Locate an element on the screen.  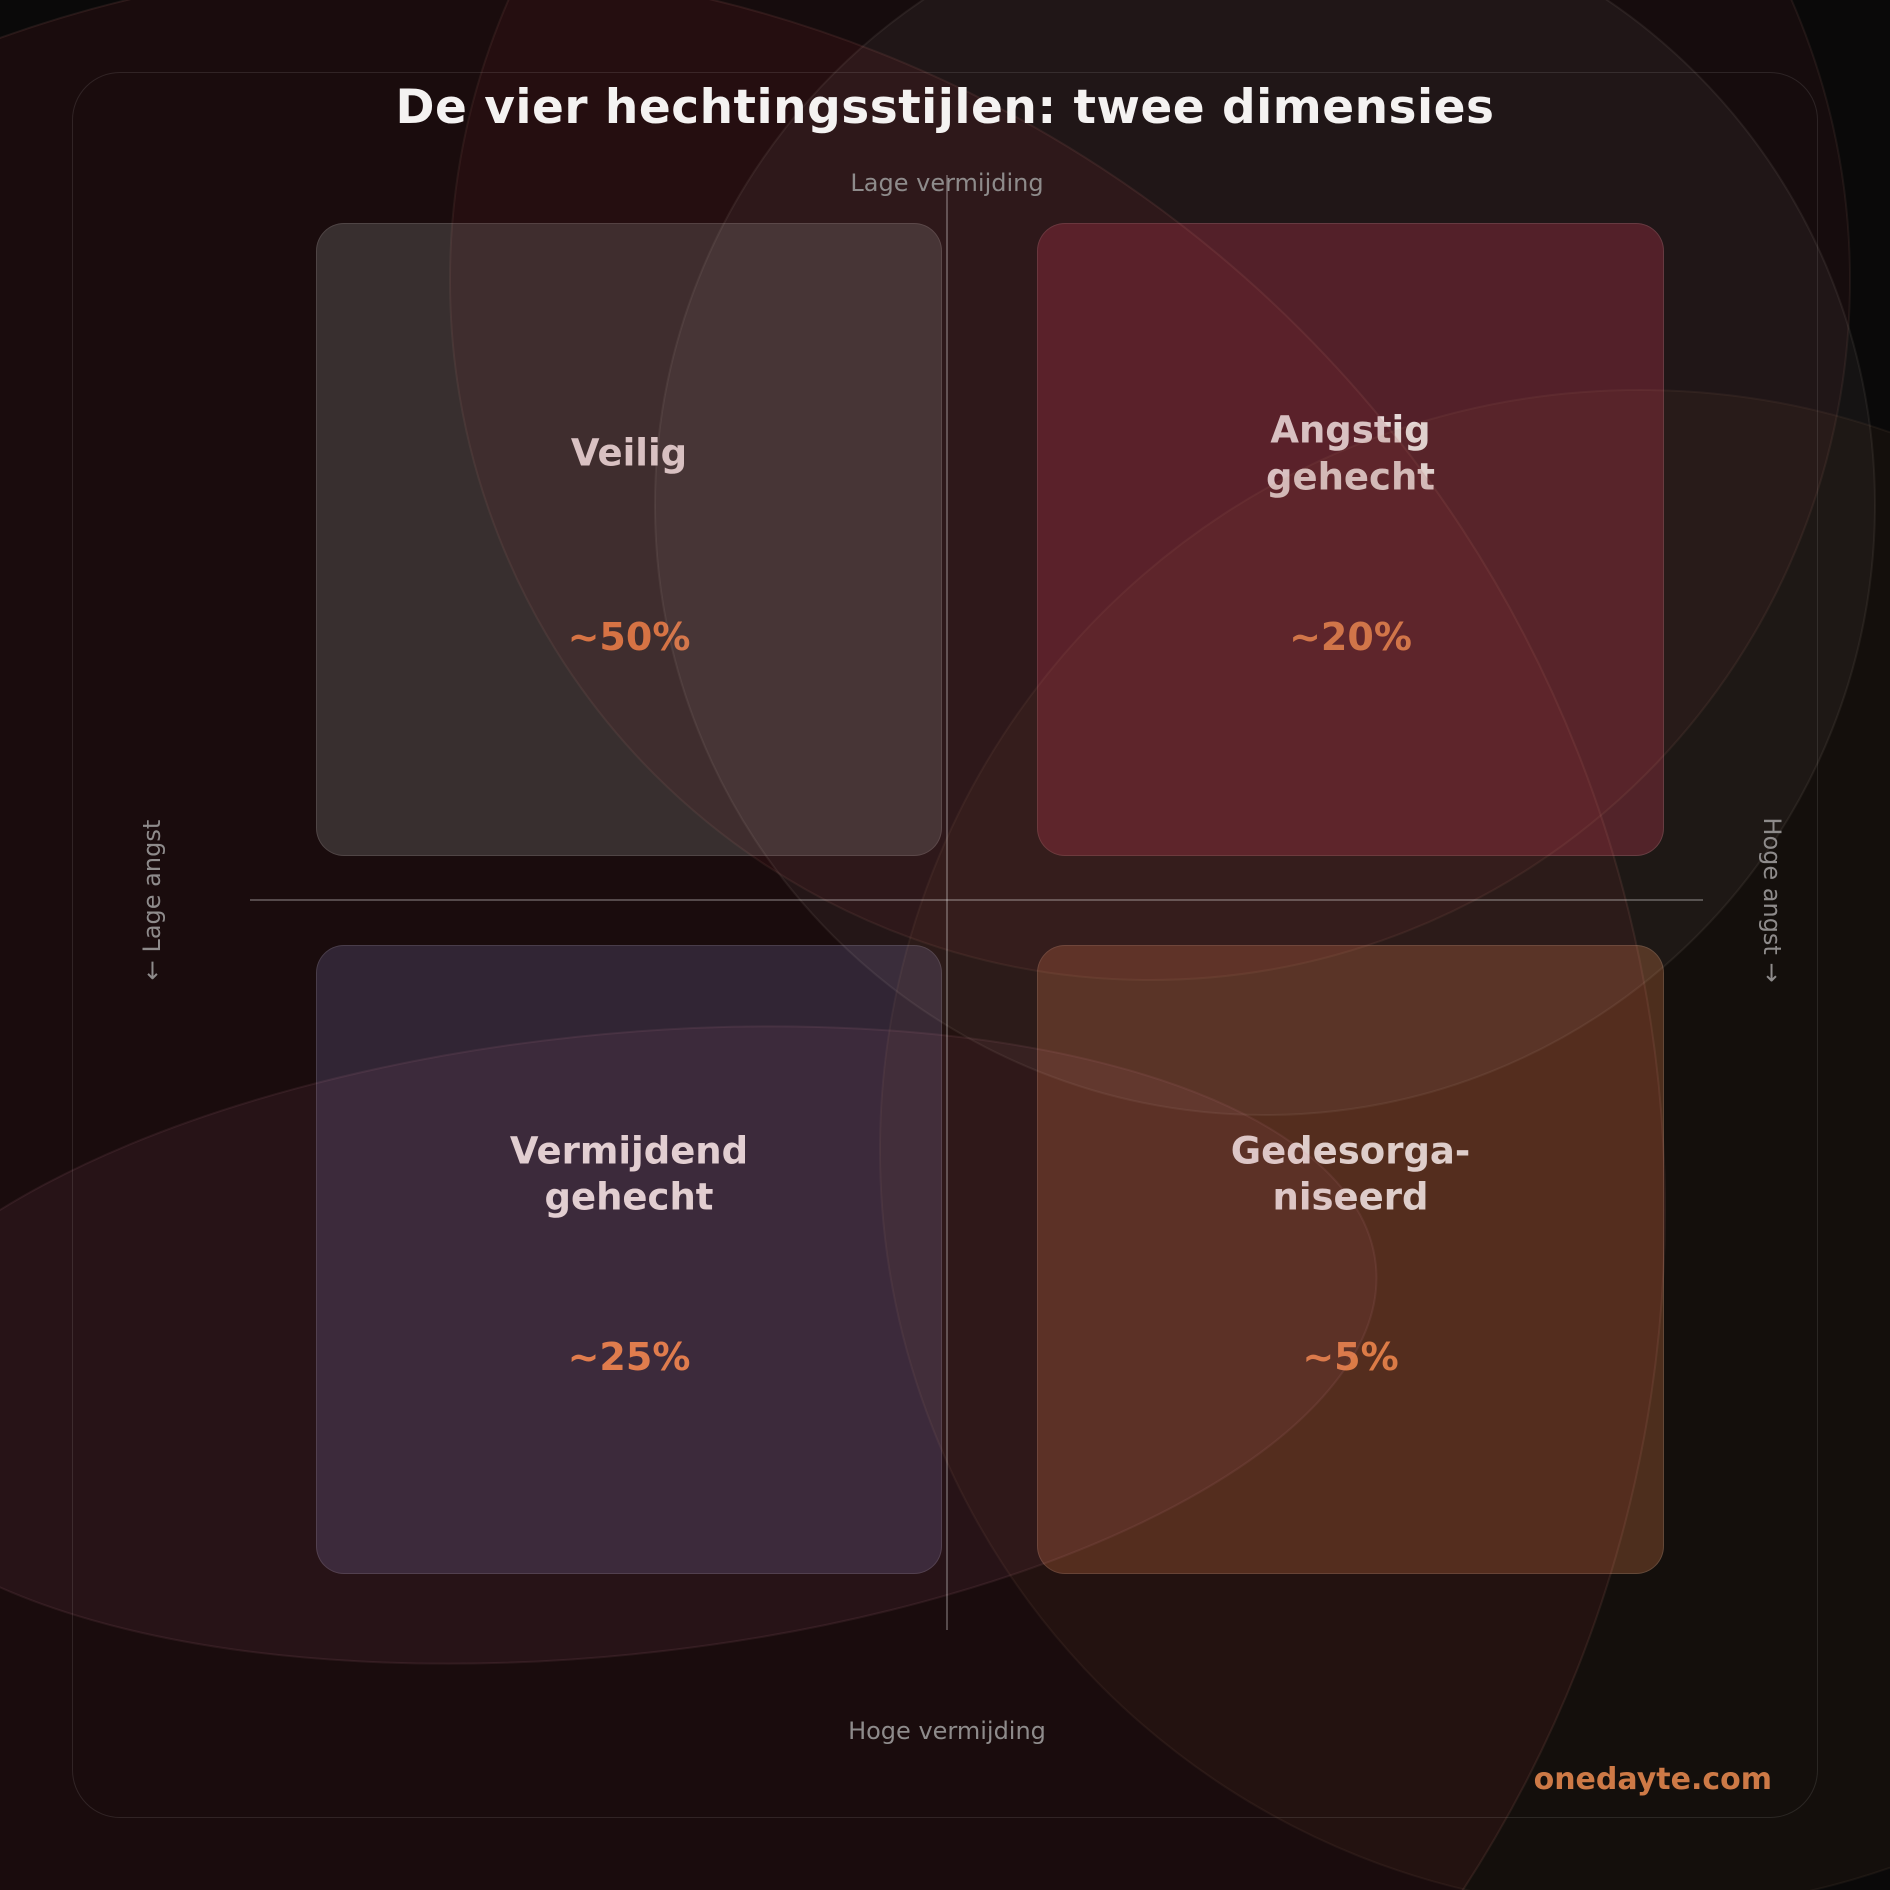
horizontal-axis-line is located at coordinates (976, 900).